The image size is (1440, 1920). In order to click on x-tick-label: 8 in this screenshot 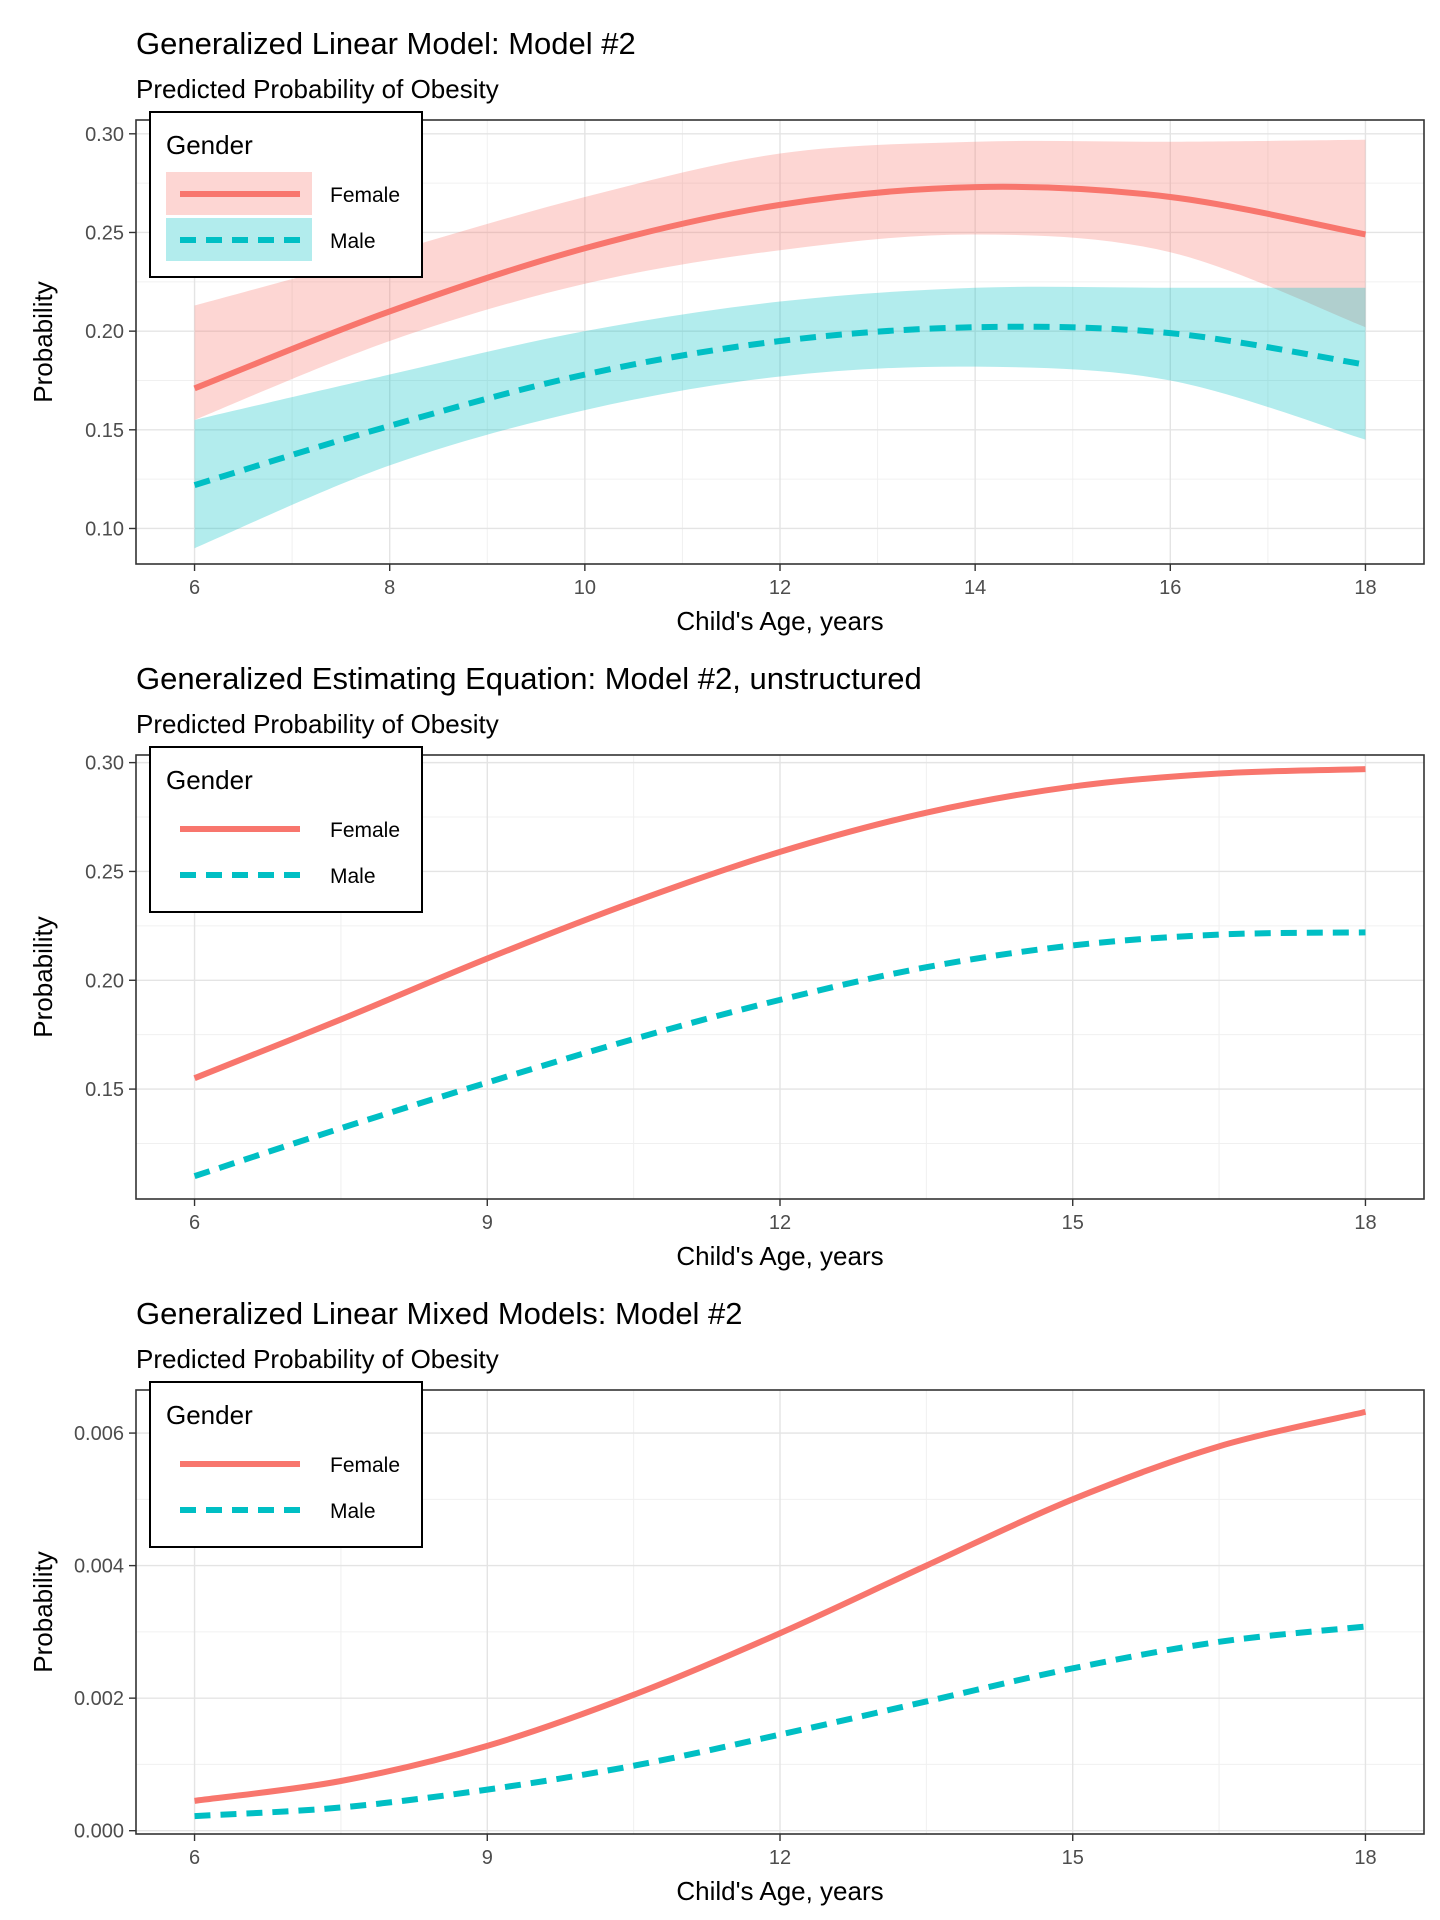, I will do `click(389, 588)`.